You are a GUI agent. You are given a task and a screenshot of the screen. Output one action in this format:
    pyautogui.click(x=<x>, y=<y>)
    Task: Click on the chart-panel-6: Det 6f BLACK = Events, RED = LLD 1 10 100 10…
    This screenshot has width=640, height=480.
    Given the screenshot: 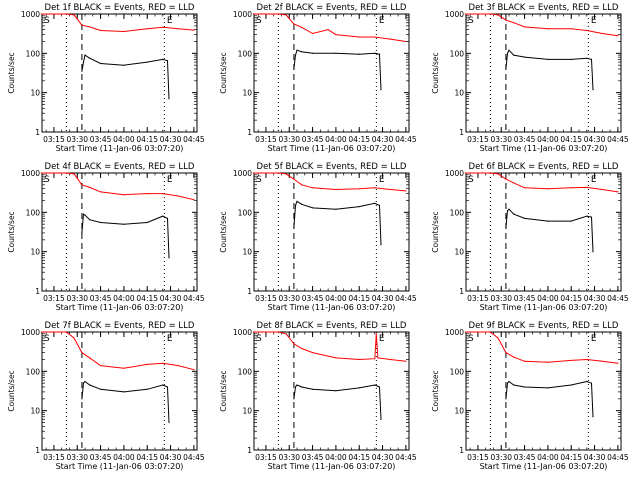 What is the action you would take?
    pyautogui.click(x=530, y=237)
    